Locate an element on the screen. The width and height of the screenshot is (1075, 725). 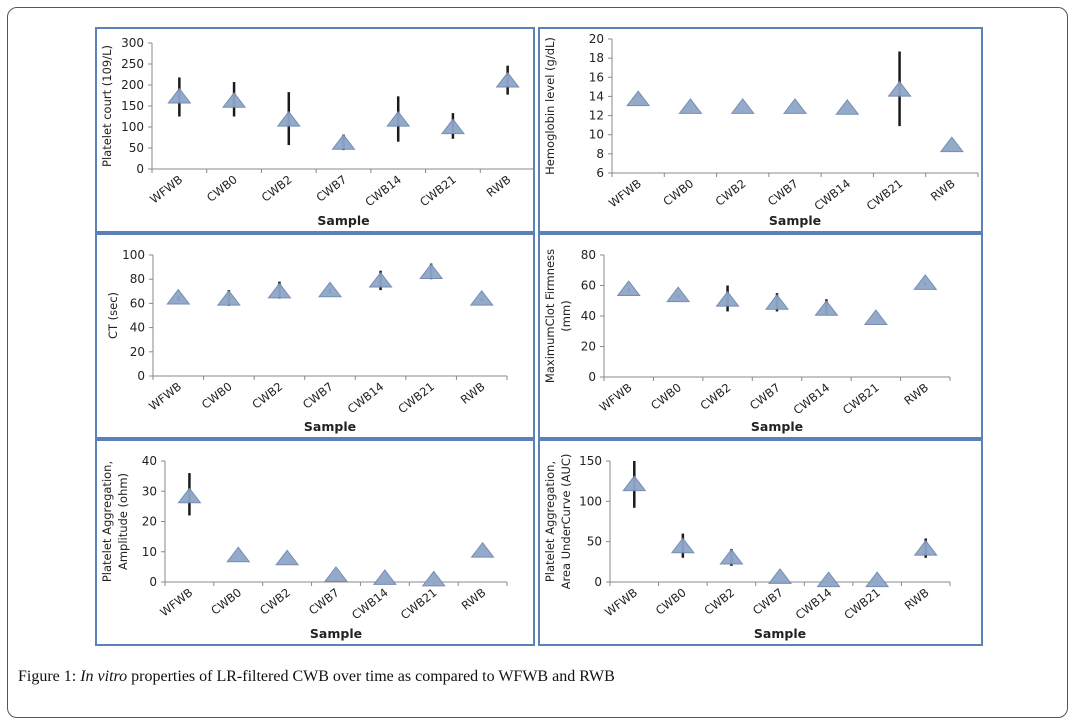
y-tick-label: 50 is located at coordinates (136, 148).